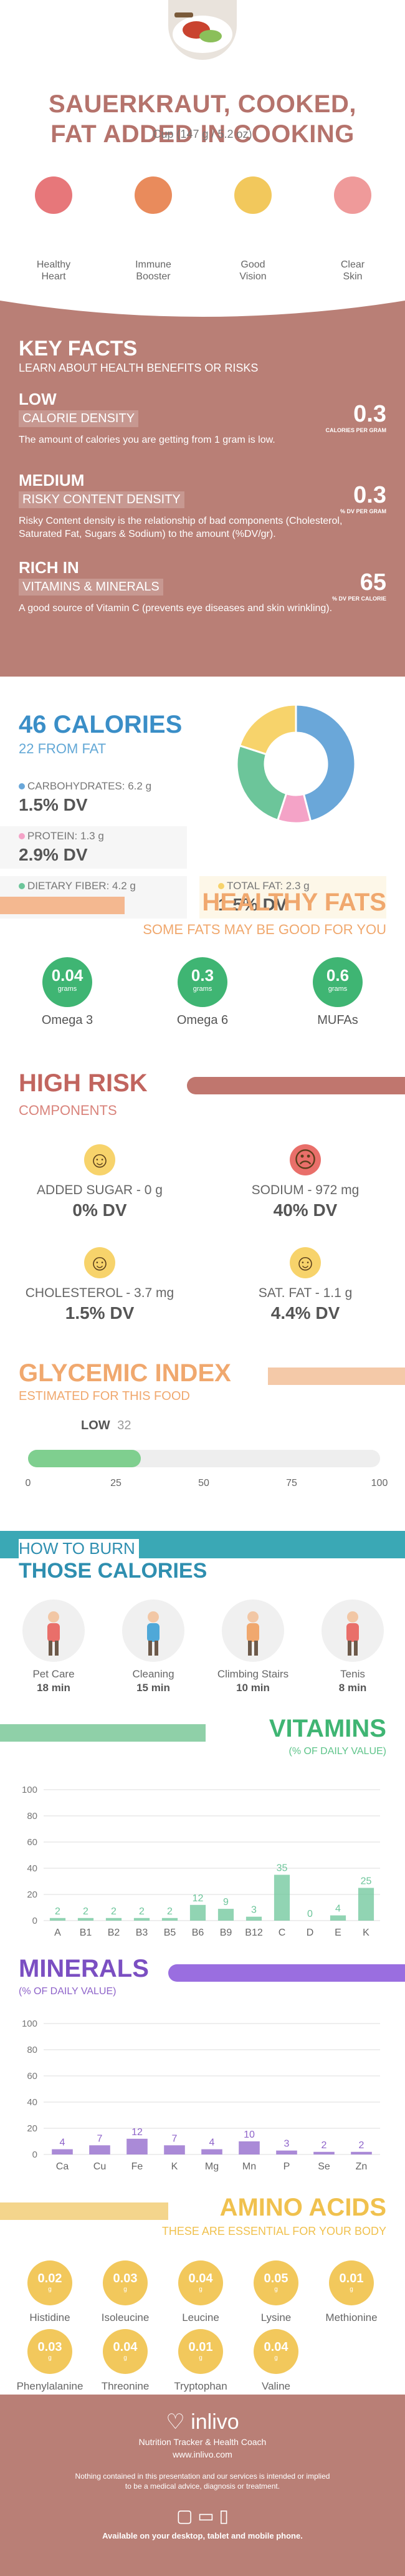 The image size is (405, 2576). What do you see at coordinates (67, 989) in the screenshot?
I see `fat-unit: grams` at bounding box center [67, 989].